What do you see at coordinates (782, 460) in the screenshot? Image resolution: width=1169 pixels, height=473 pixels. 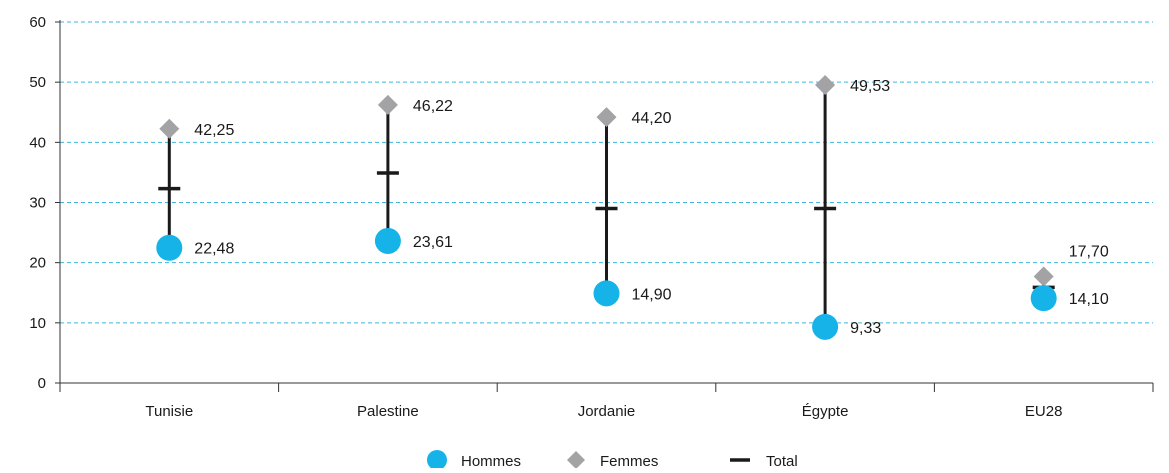 I see `legend-total-label: Total` at bounding box center [782, 460].